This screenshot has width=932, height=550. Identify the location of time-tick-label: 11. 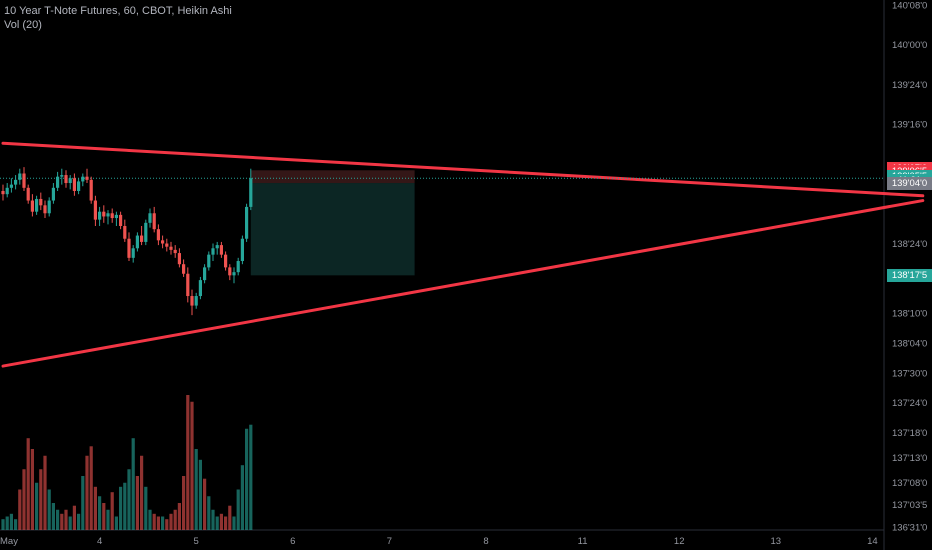
(583, 541).